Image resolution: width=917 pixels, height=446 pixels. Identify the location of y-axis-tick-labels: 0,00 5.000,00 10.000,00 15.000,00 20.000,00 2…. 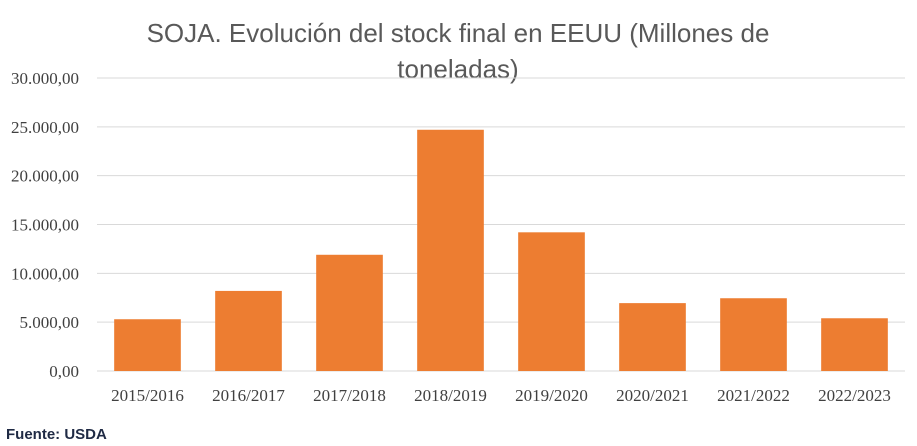
(45, 225).